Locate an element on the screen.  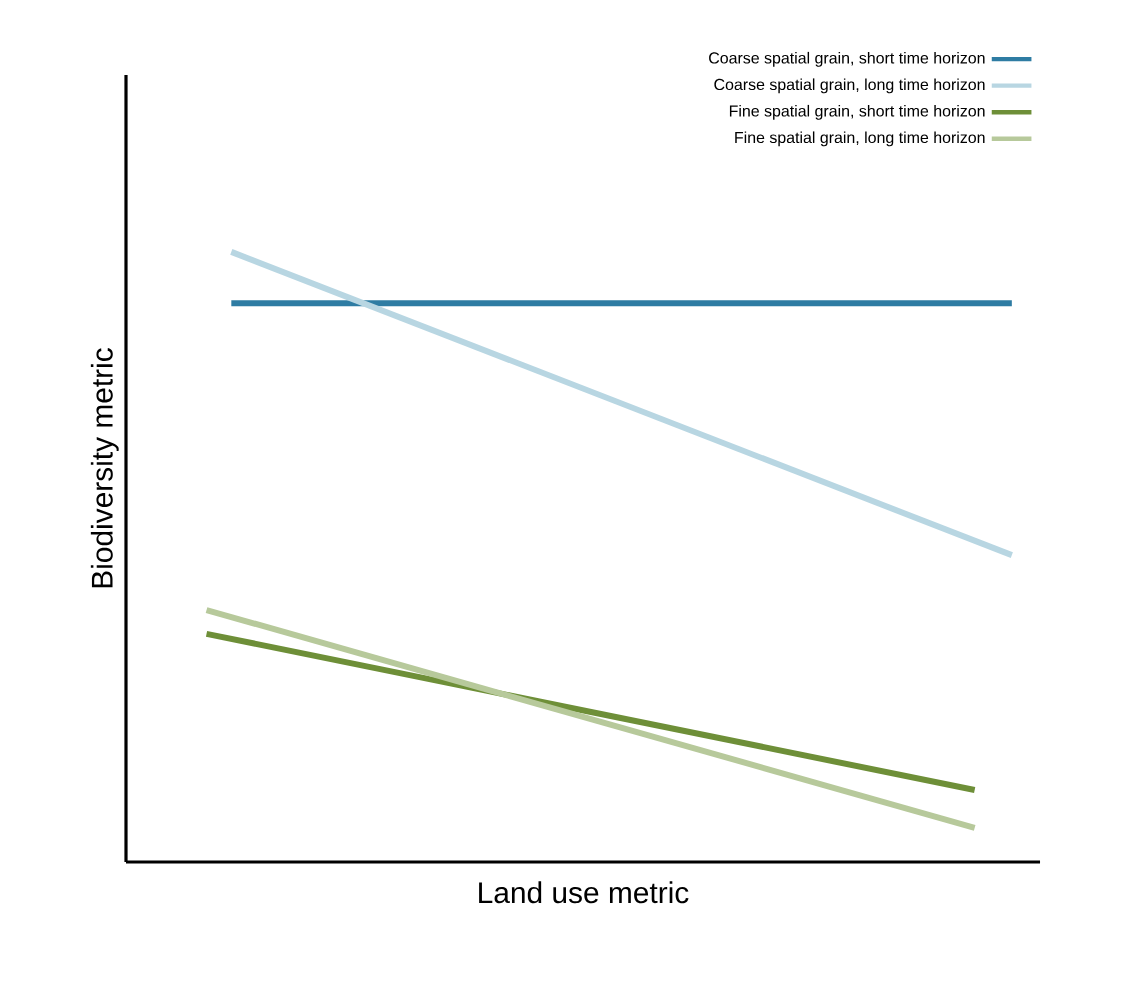
legend-label: Fine spatial grain, short time horizon is located at coordinates (857, 112).